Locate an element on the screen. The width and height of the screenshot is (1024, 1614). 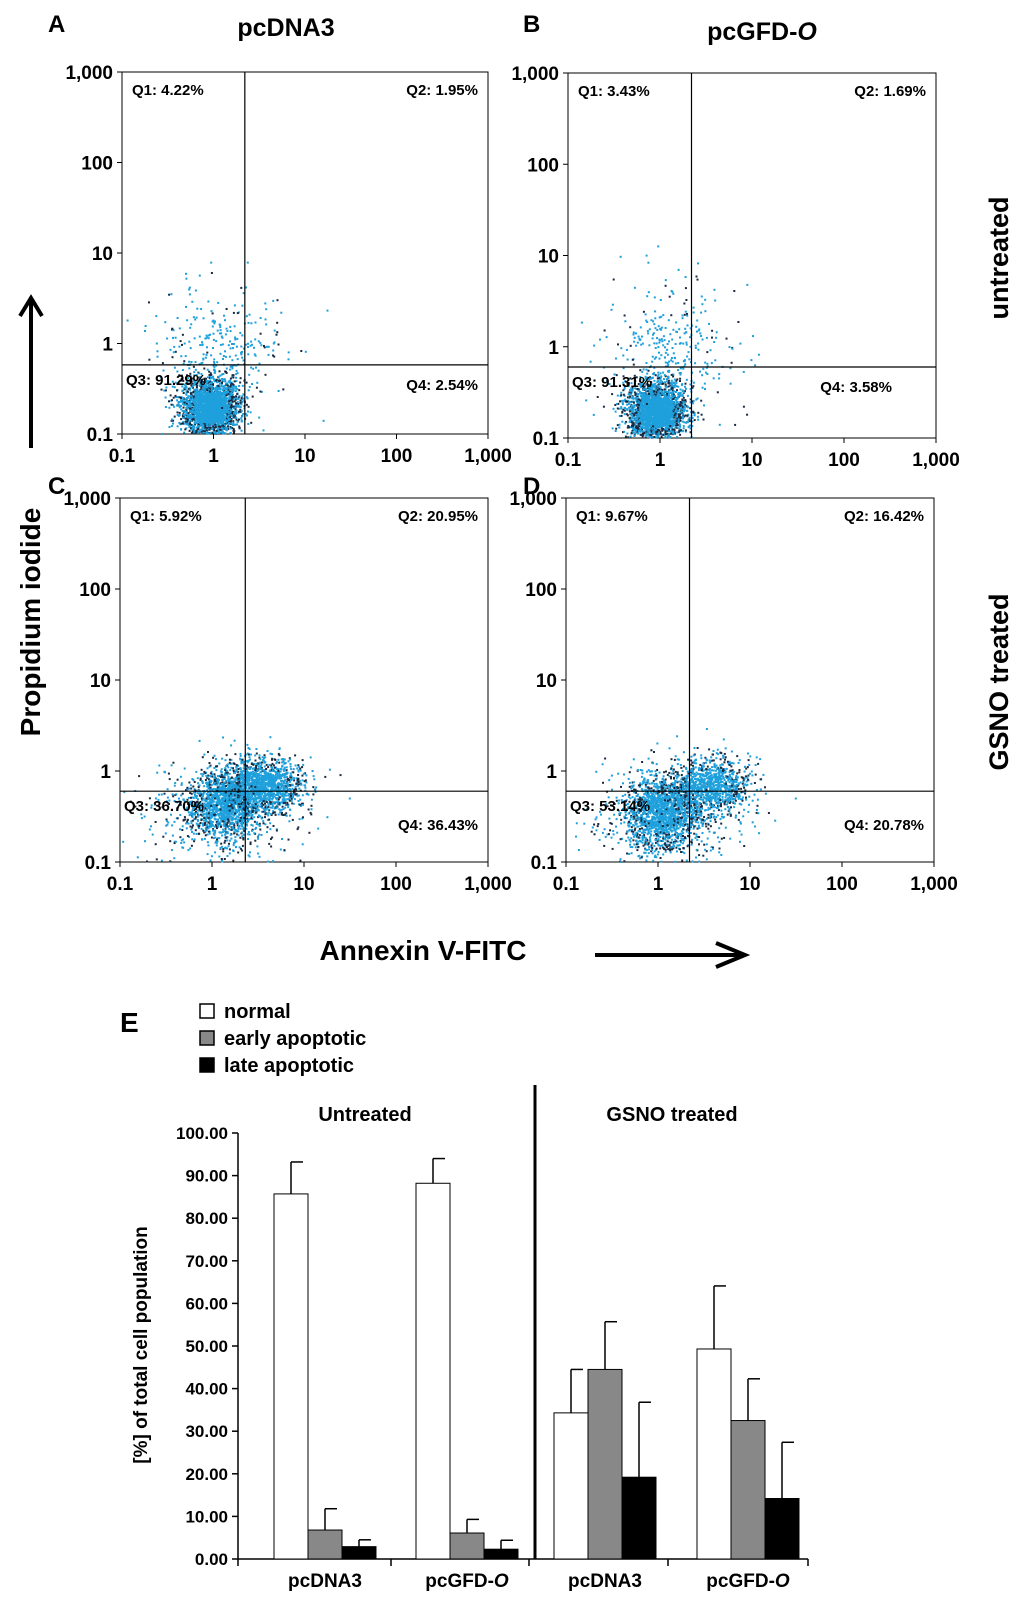
column-title-pcgfd-o: pcGFD-O is located at coordinates (762, 32).